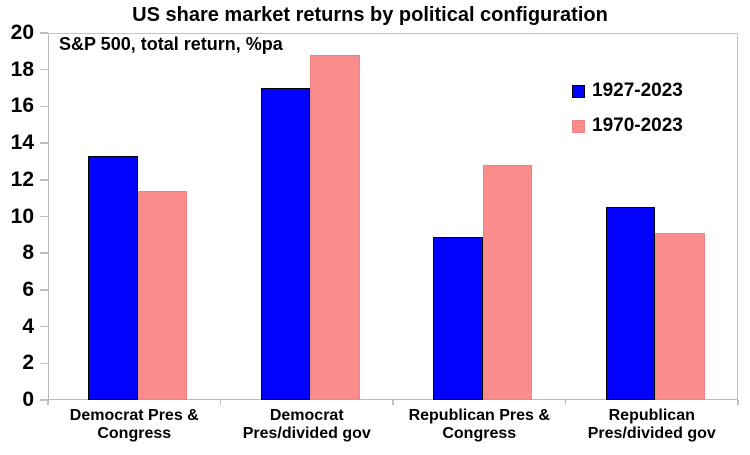  What do you see at coordinates (578, 91) in the screenshot?
I see `legend-swatch-1927-2023` at bounding box center [578, 91].